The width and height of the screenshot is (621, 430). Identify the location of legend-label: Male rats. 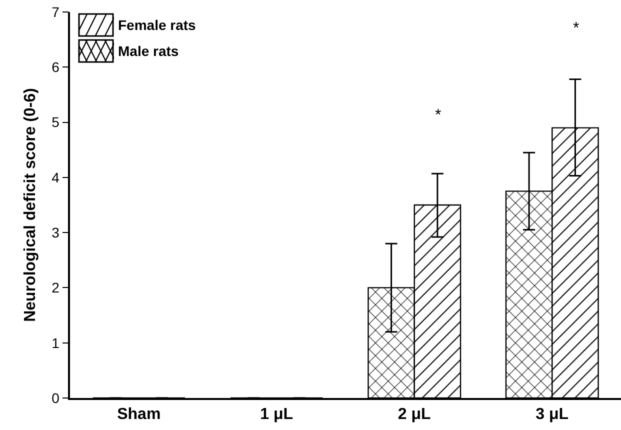
(148, 51).